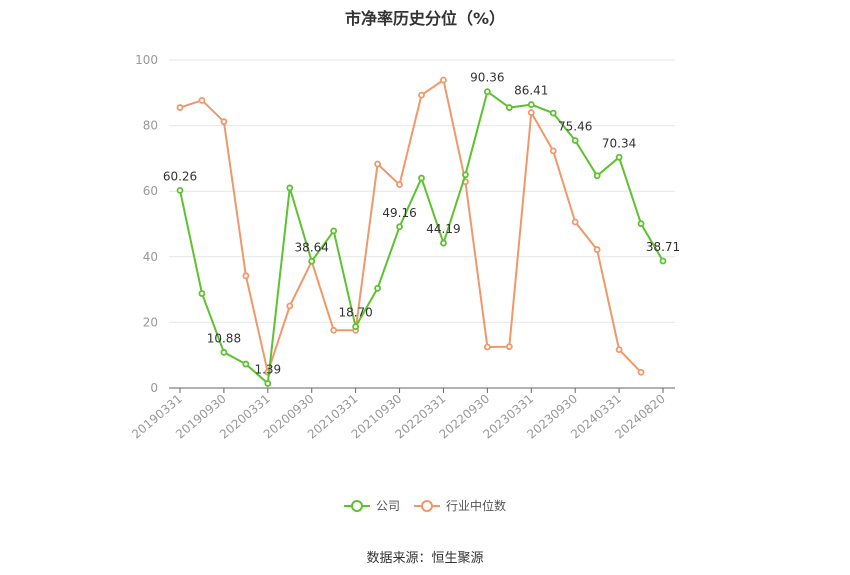 This screenshot has height=575, width=850. What do you see at coordinates (371, 505) in the screenshot?
I see `legend-item: 公司` at bounding box center [371, 505].